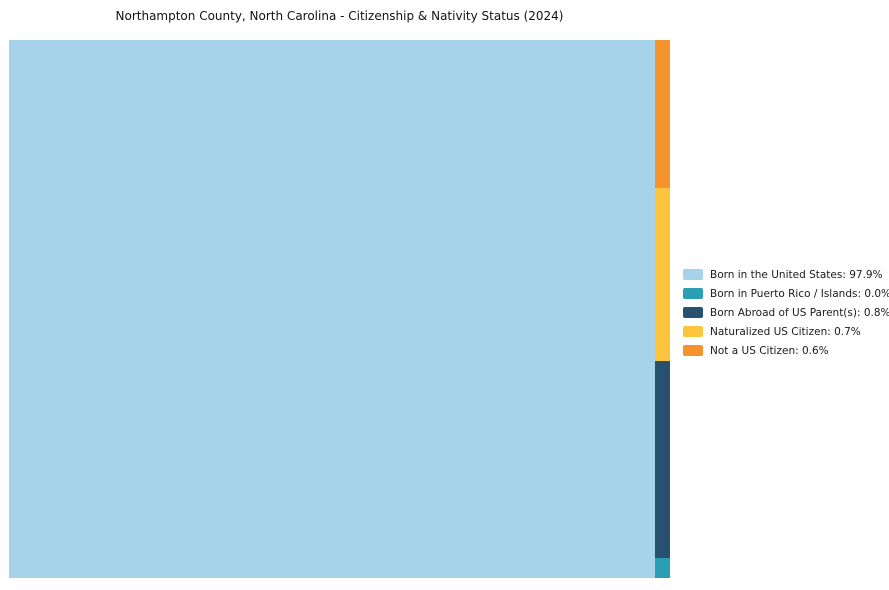 The height and width of the screenshot is (590, 889). I want to click on legend-label: Not a US Citizen: 0.6%, so click(769, 350).